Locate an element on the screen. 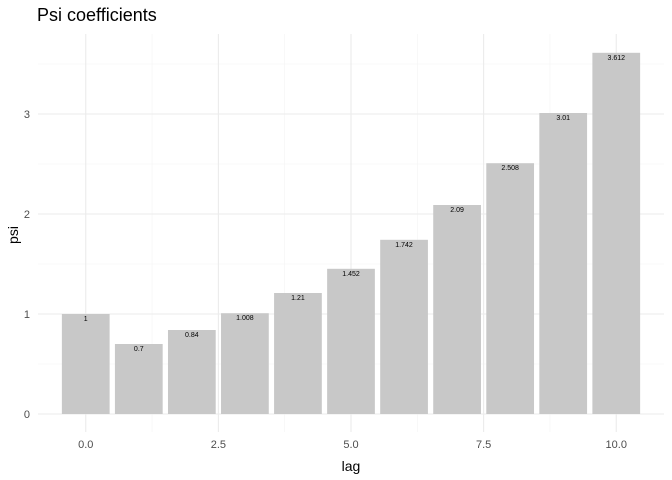 The height and width of the screenshot is (480, 672). y-tick-label: 3 is located at coordinates (27, 115).